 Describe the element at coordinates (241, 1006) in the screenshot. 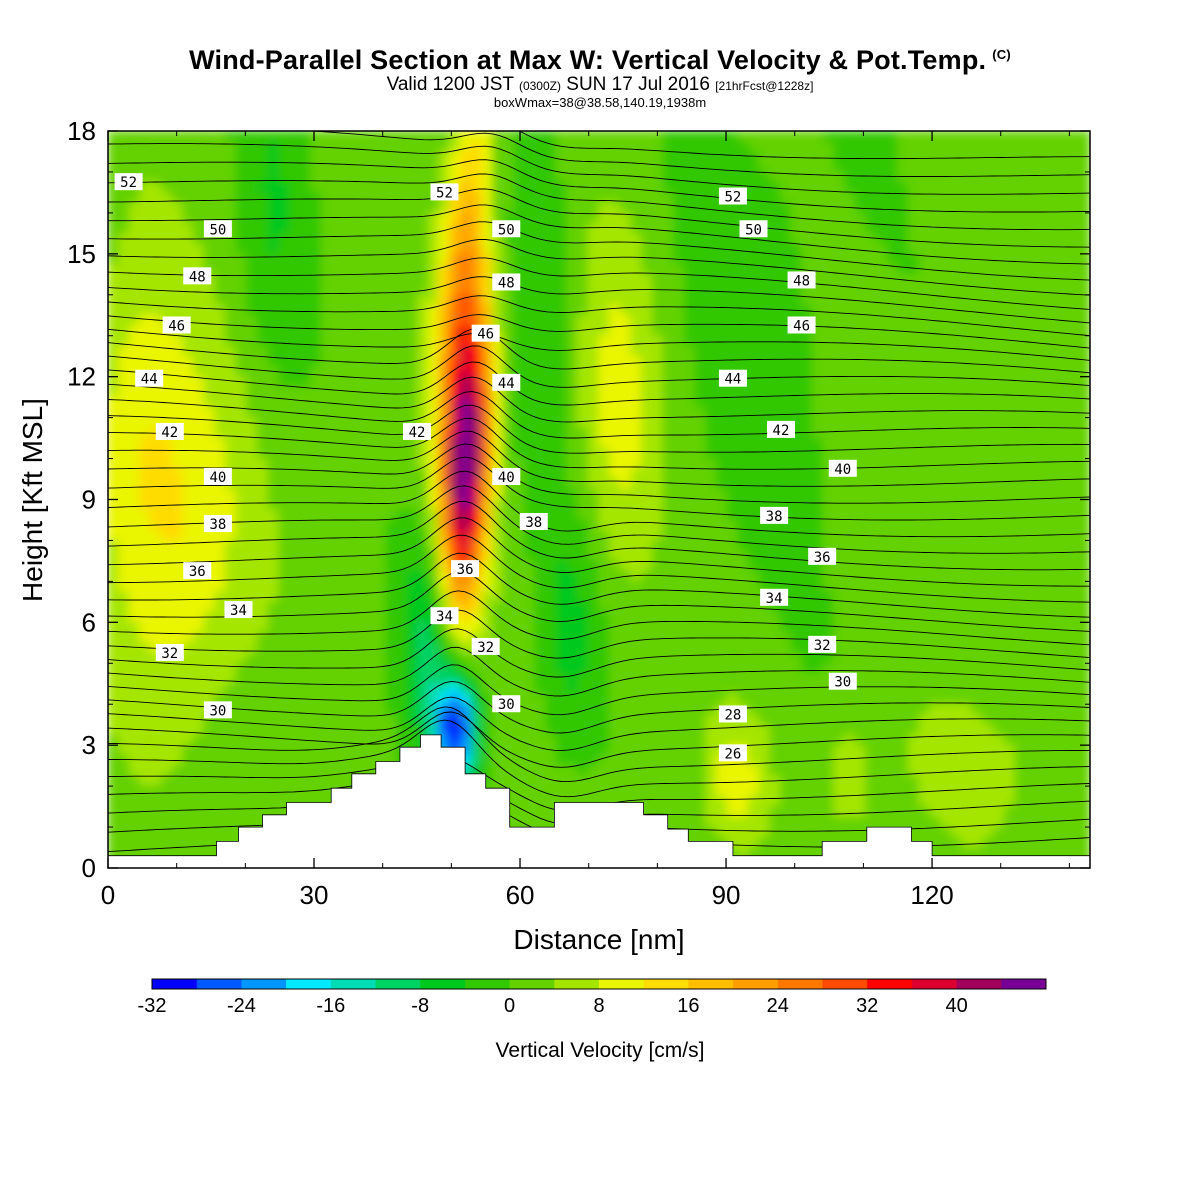

I see `colorbar-tick-label: -24` at that location.